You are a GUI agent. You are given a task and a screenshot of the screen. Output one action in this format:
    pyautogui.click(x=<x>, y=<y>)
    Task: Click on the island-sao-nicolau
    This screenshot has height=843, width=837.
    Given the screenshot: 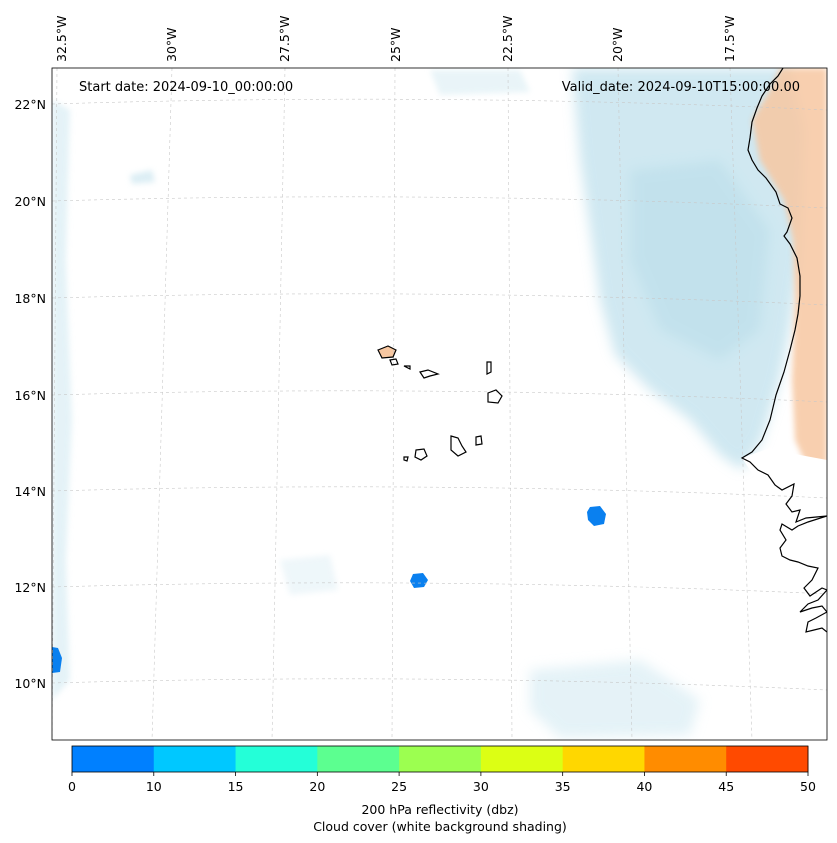 What is the action you would take?
    pyautogui.click(x=429, y=374)
    